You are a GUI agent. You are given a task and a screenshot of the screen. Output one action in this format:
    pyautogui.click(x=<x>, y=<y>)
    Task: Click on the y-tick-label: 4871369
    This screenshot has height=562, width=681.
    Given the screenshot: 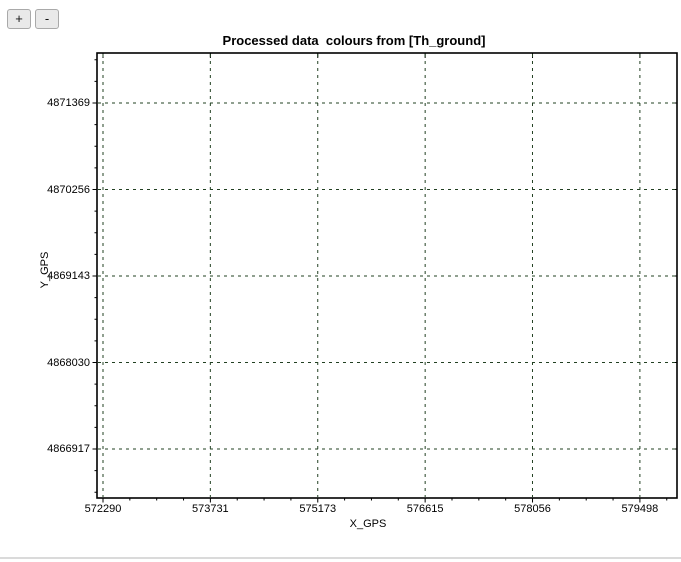 What is the action you would take?
    pyautogui.click(x=68, y=103)
    